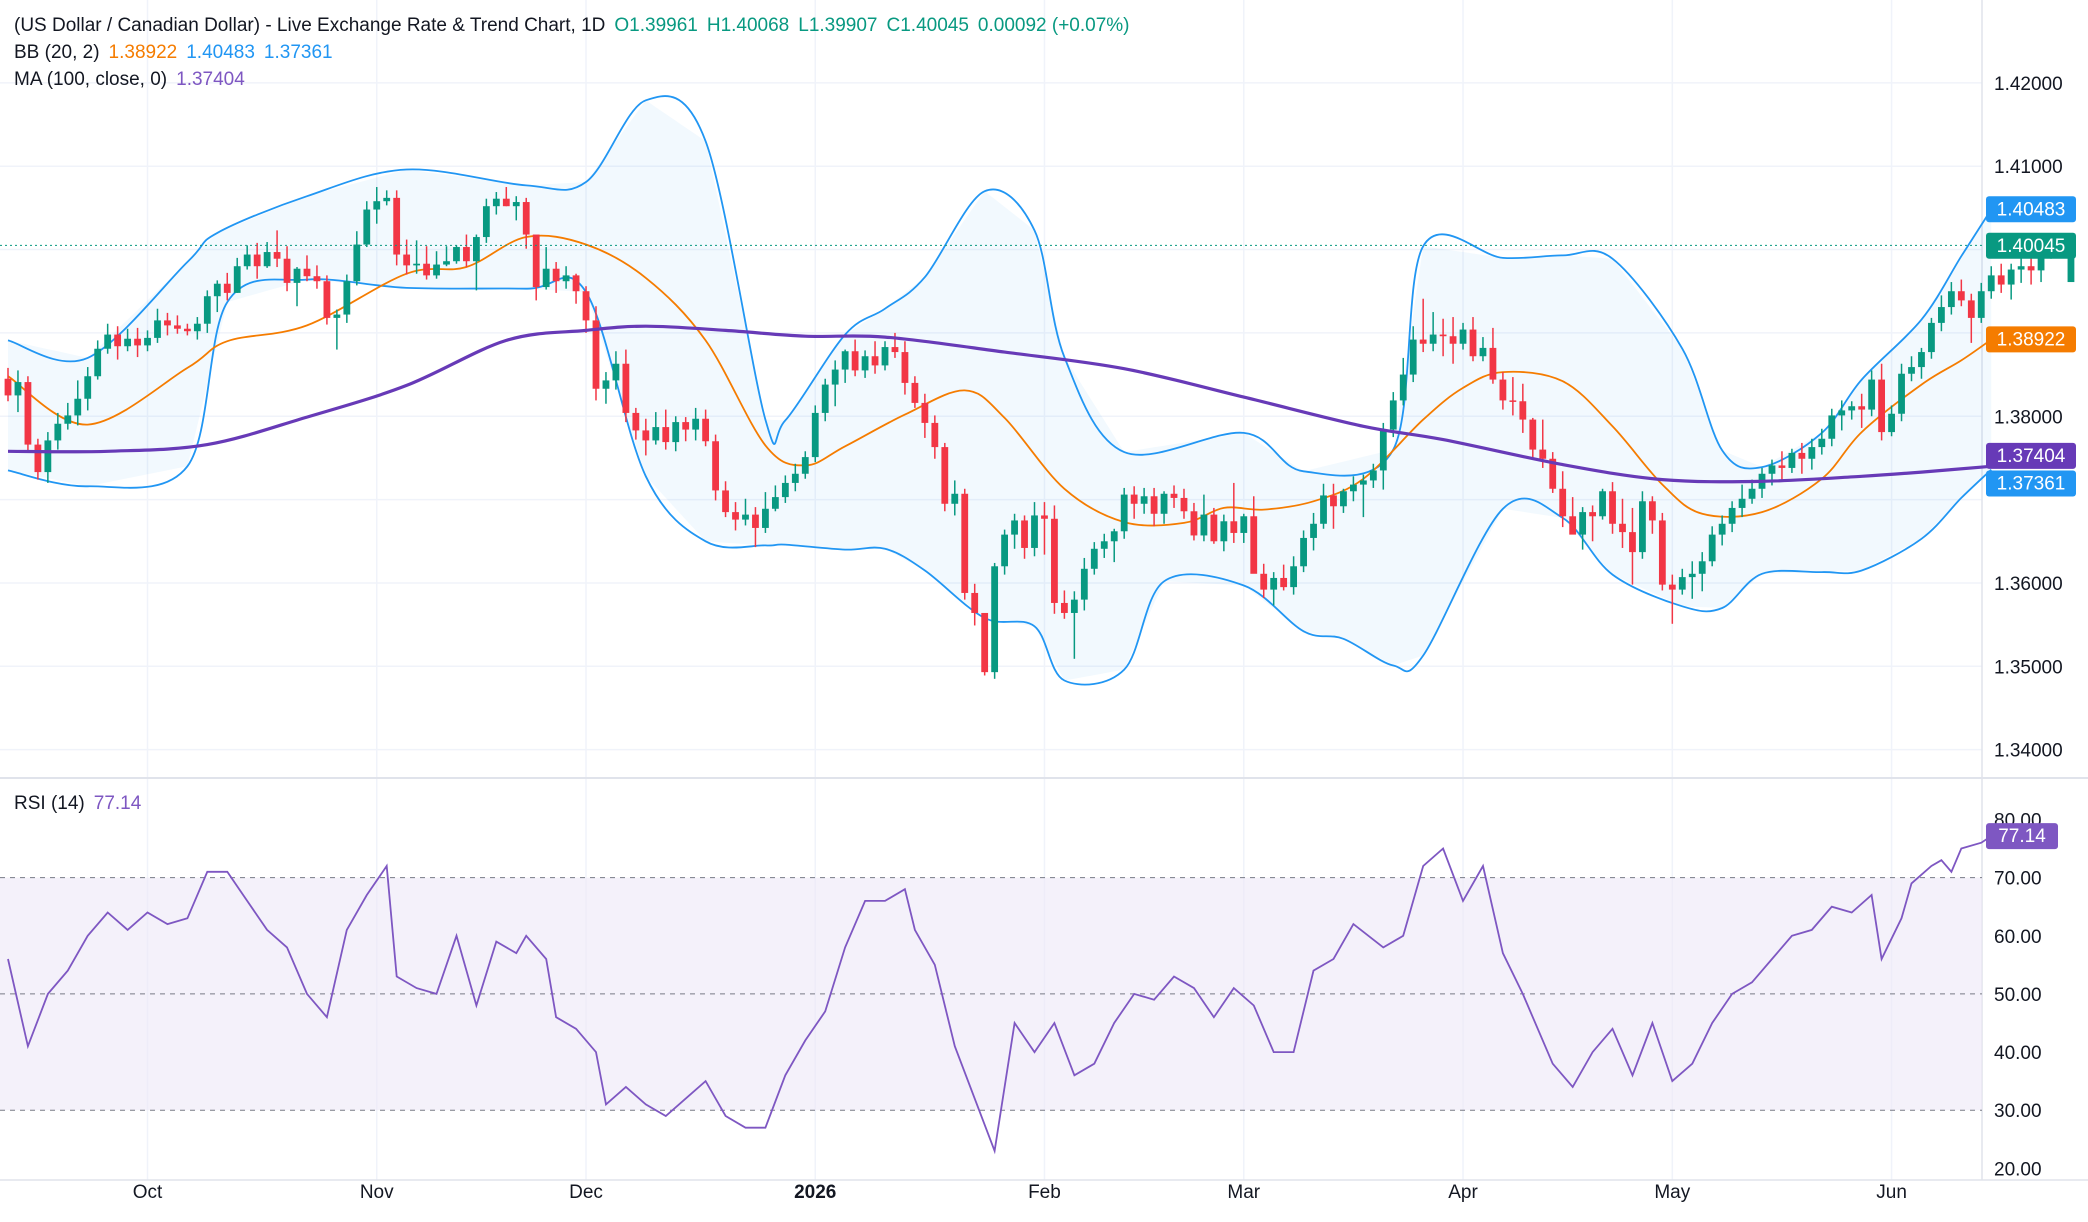  What do you see at coordinates (1463, 1192) in the screenshot?
I see `time-axis-label: Apr` at bounding box center [1463, 1192].